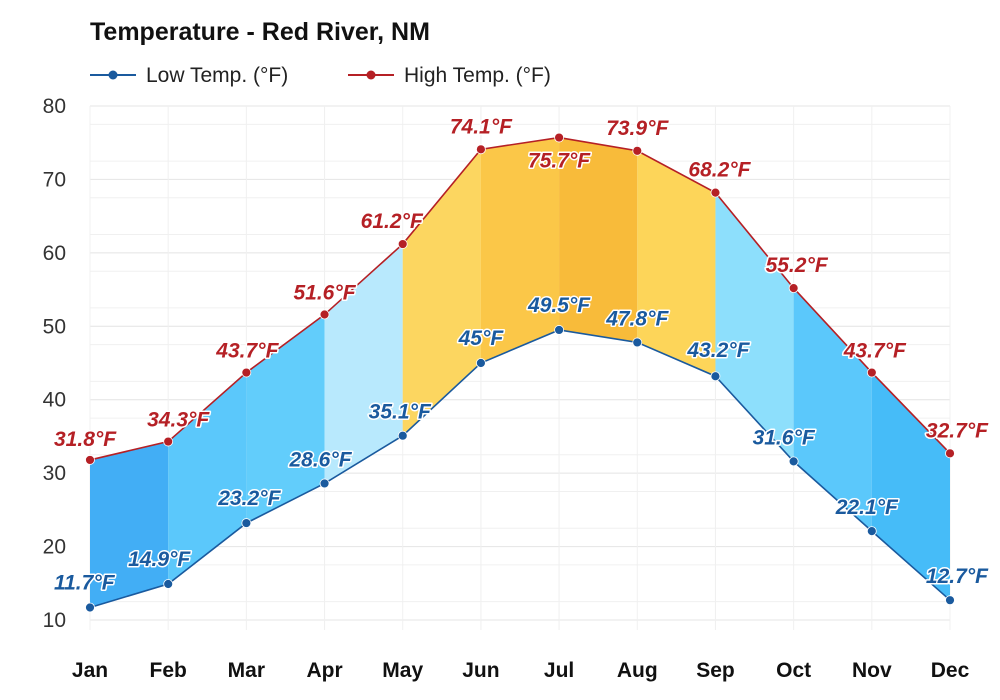 The width and height of the screenshot is (1000, 700). Describe the element at coordinates (402, 435) in the screenshot. I see `low-marker-may` at that location.